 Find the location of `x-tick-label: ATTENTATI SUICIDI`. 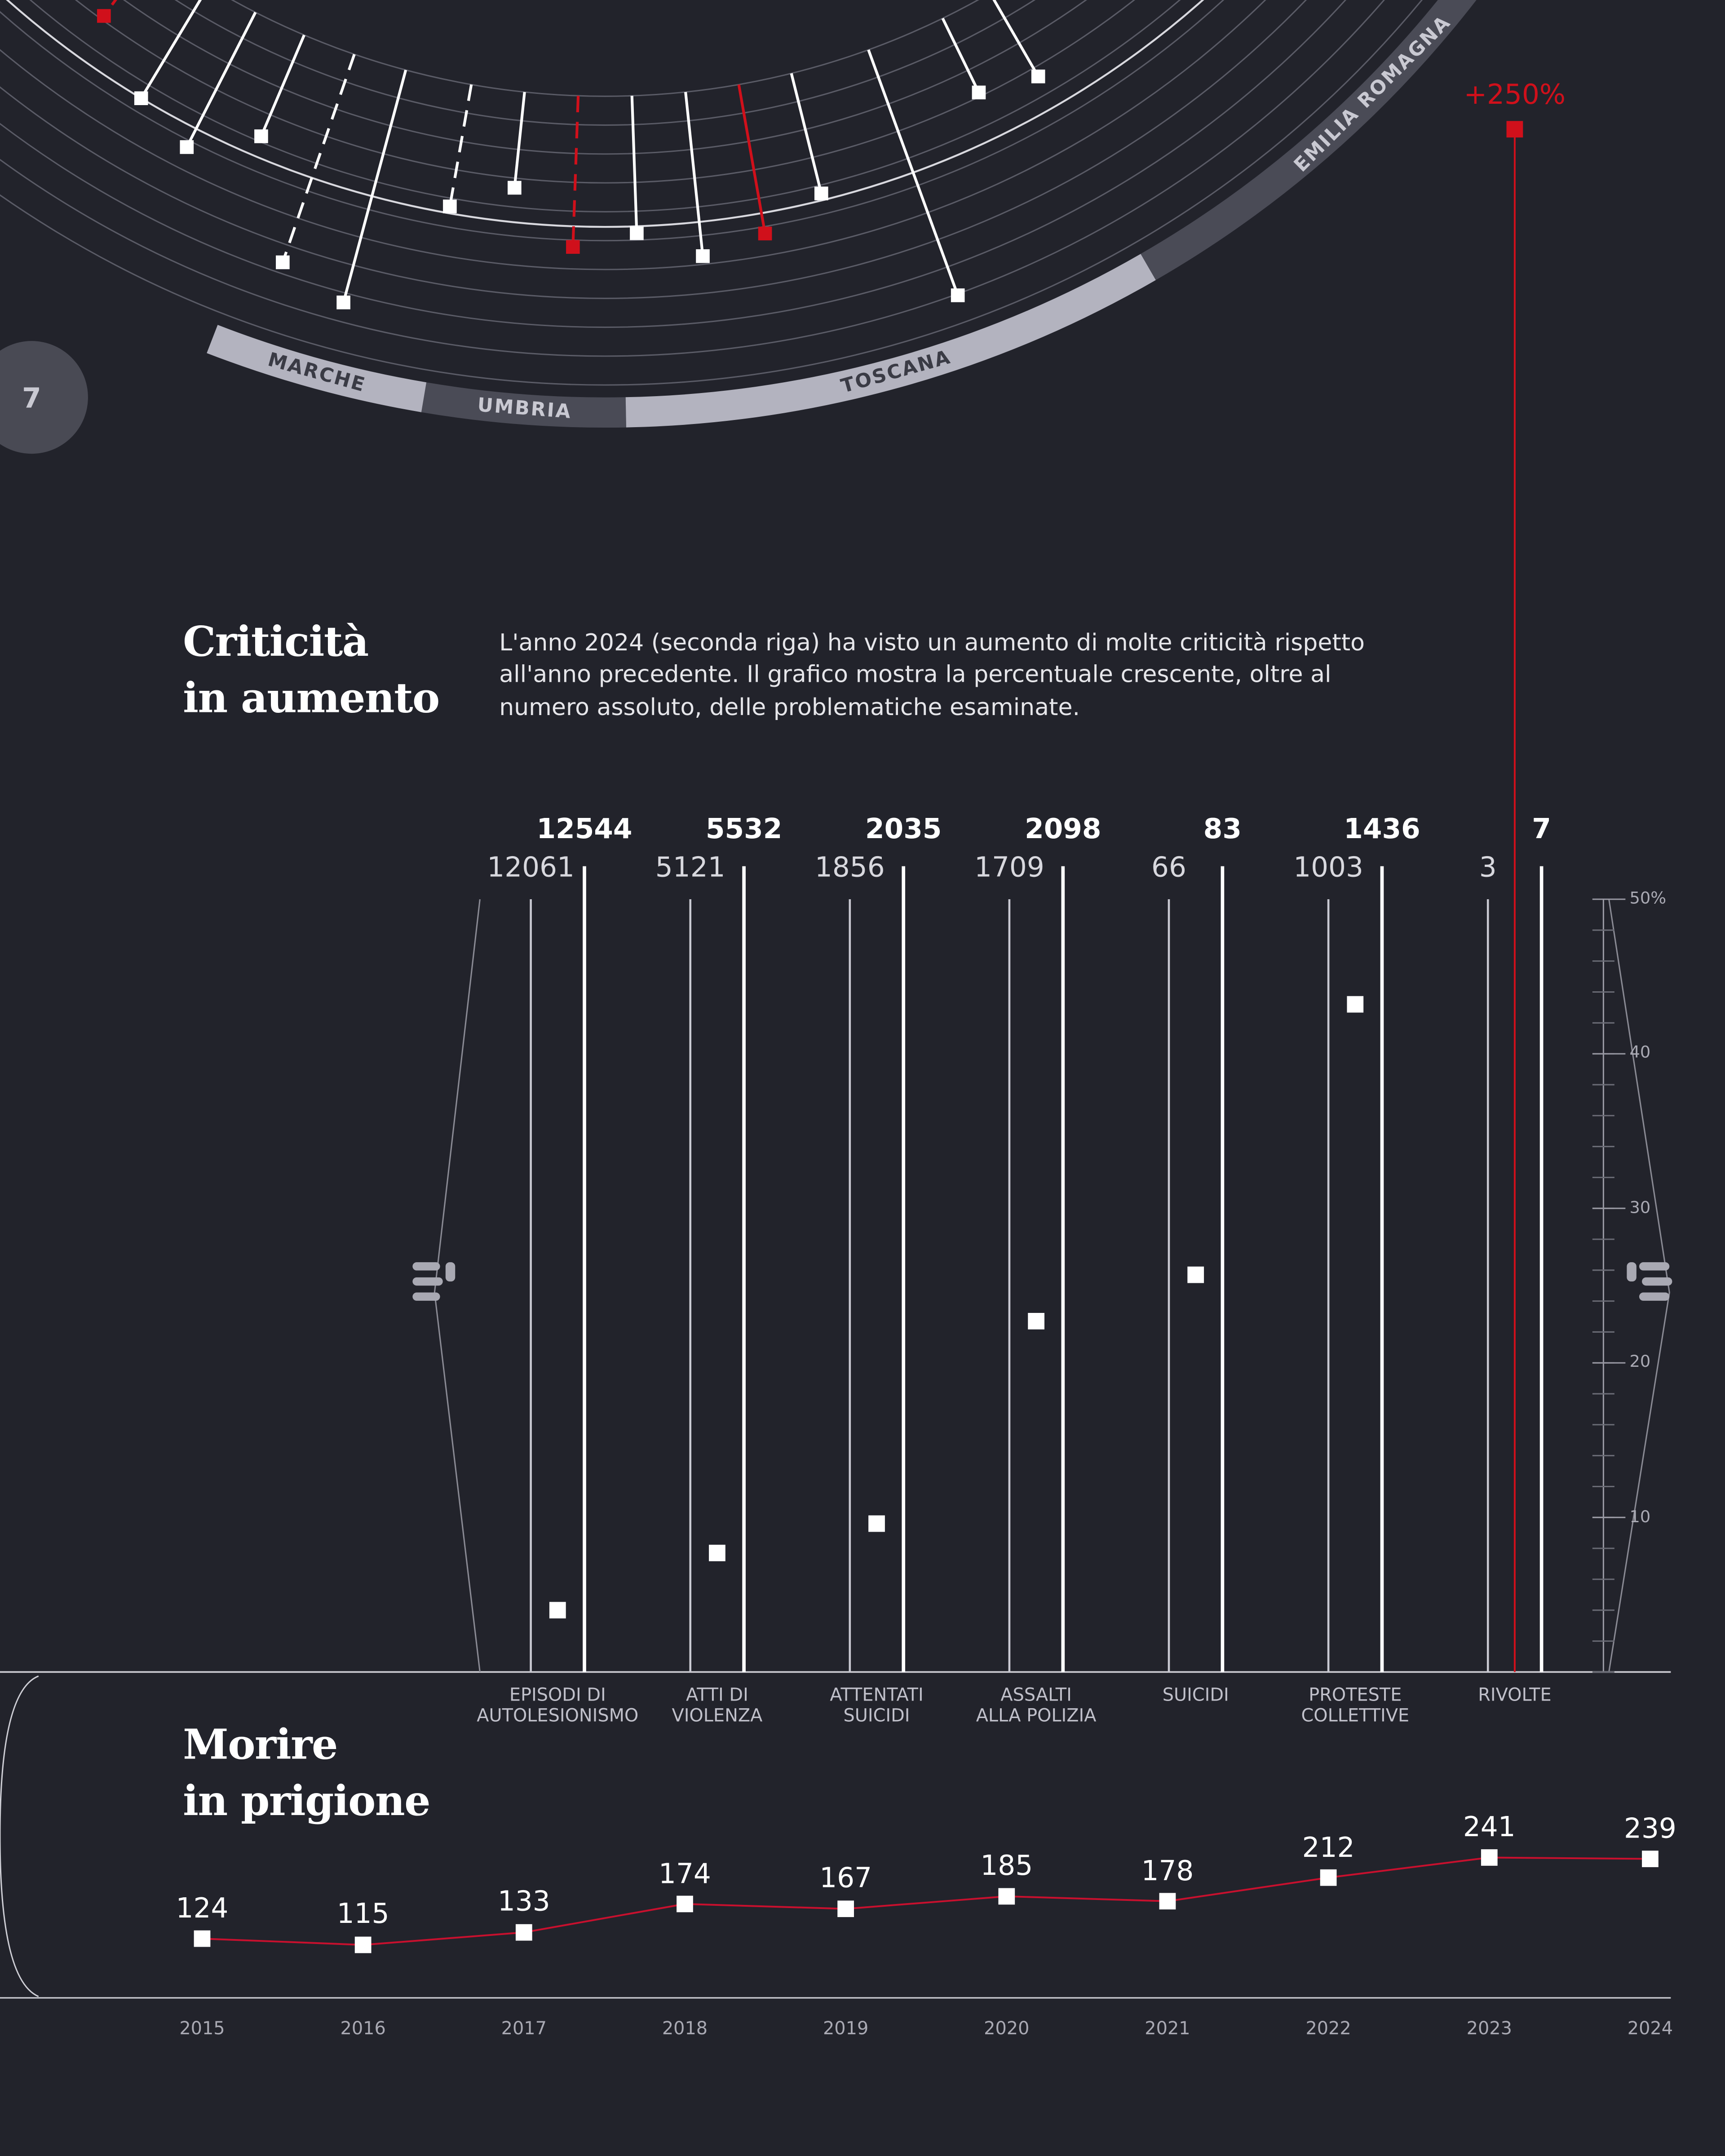

x-tick-label: ATTENTATI SUICIDI is located at coordinates (877, 1706).